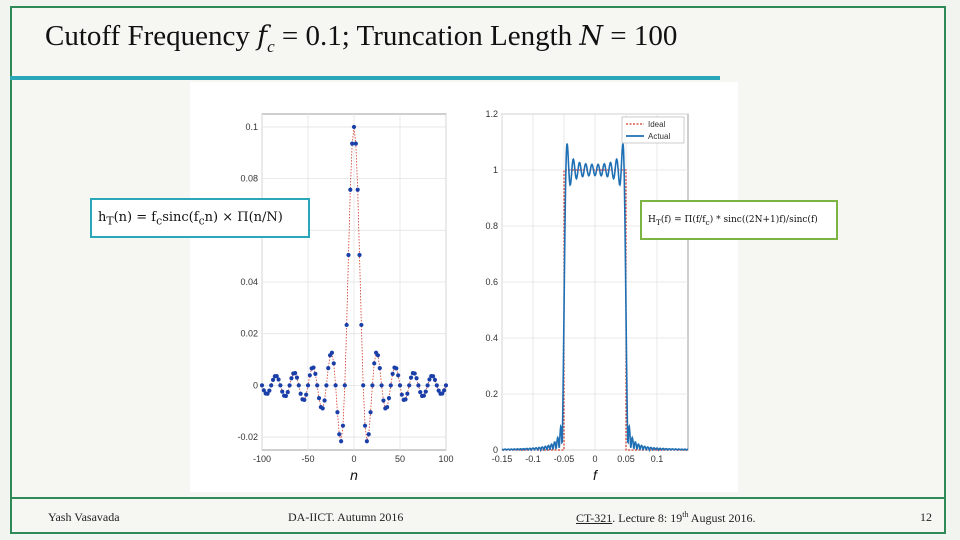 Image resolution: width=960 pixels, height=540 pixels. I want to click on title-underline, so click(365, 78).